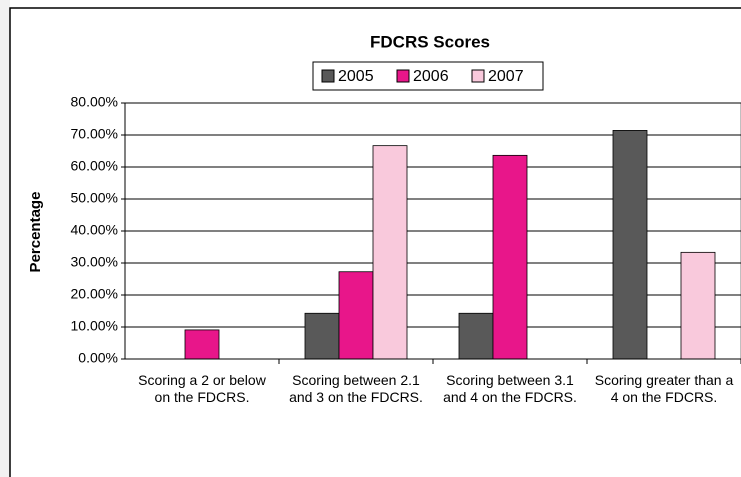  What do you see at coordinates (94, 326) in the screenshot?
I see `y-tick-label: 10.00%` at bounding box center [94, 326].